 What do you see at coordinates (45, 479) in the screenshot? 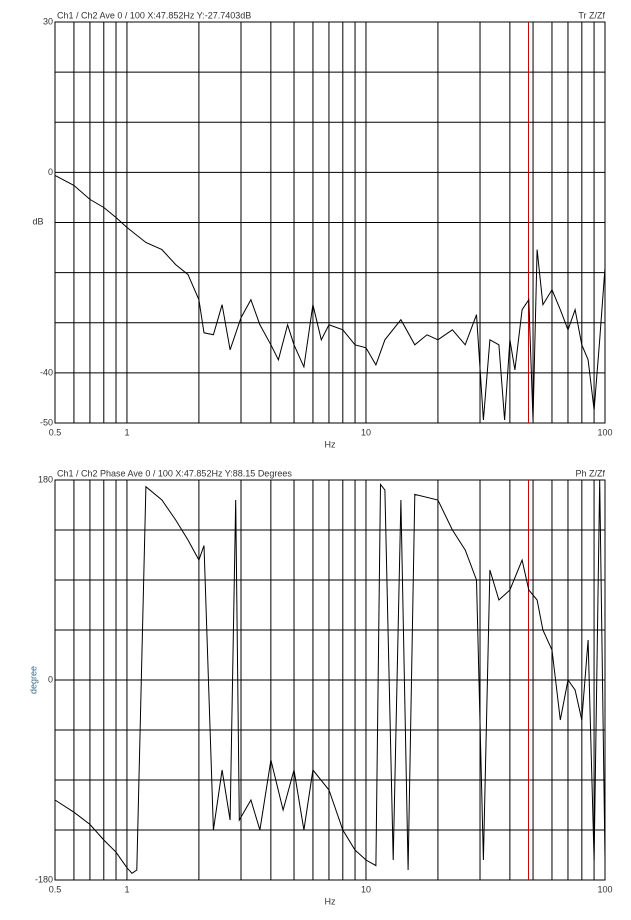
I see `y-tick-label: 180` at bounding box center [45, 479].